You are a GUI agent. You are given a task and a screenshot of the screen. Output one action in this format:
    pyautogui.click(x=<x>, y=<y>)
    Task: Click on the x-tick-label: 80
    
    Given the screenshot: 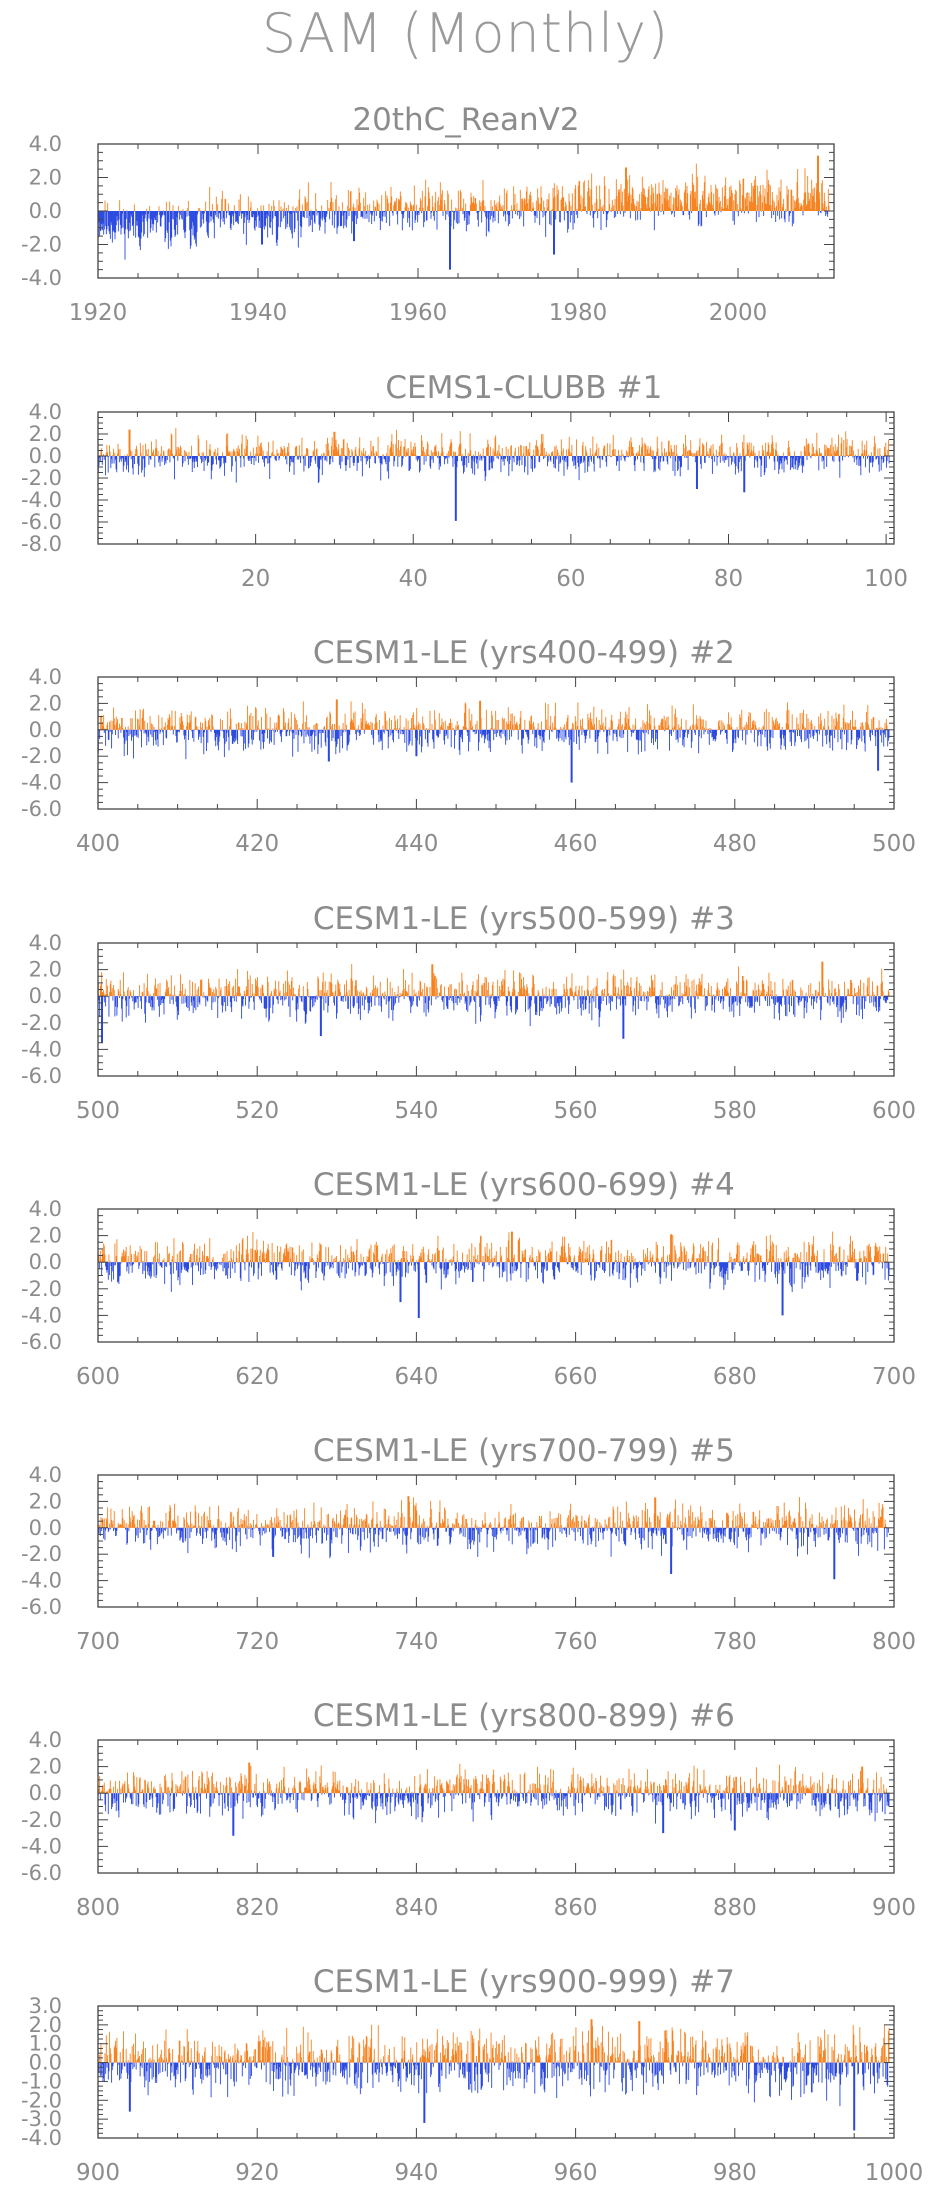 What is the action you would take?
    pyautogui.click(x=728, y=579)
    